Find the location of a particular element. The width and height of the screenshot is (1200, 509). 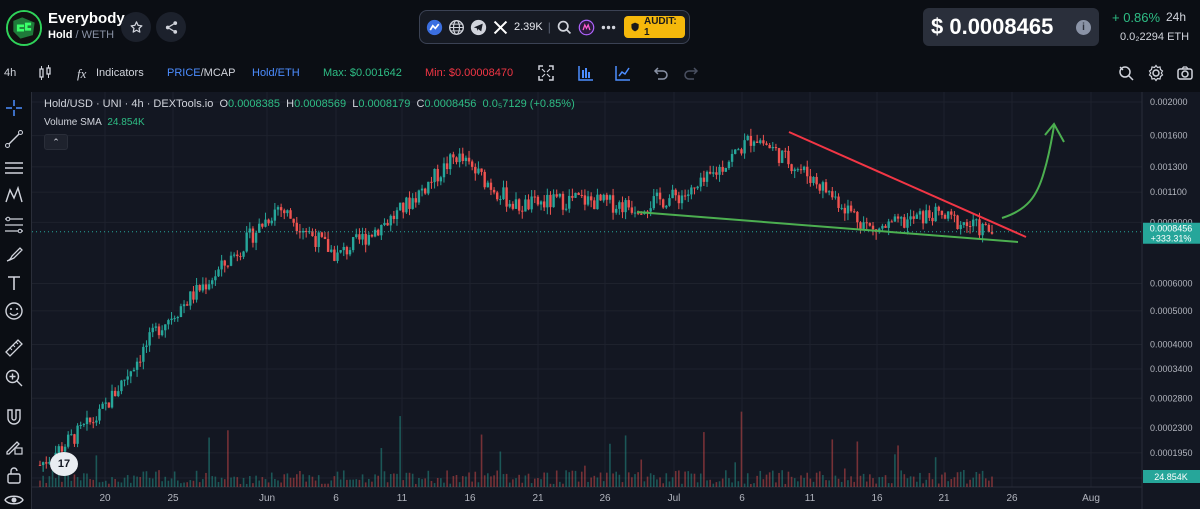

favorite-button is located at coordinates (136, 27).